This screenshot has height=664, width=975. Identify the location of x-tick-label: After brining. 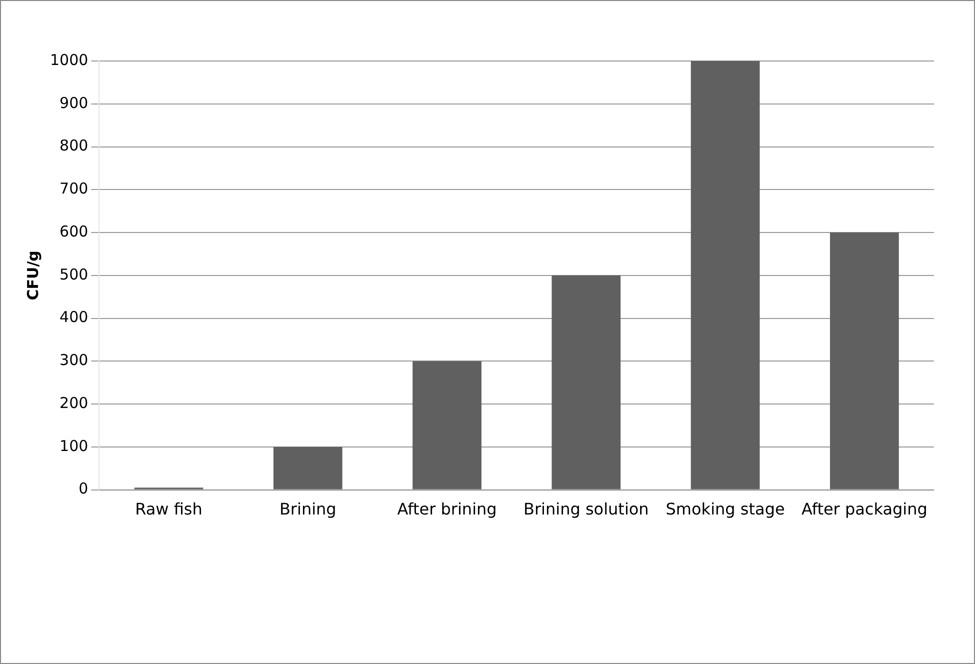
(447, 509).